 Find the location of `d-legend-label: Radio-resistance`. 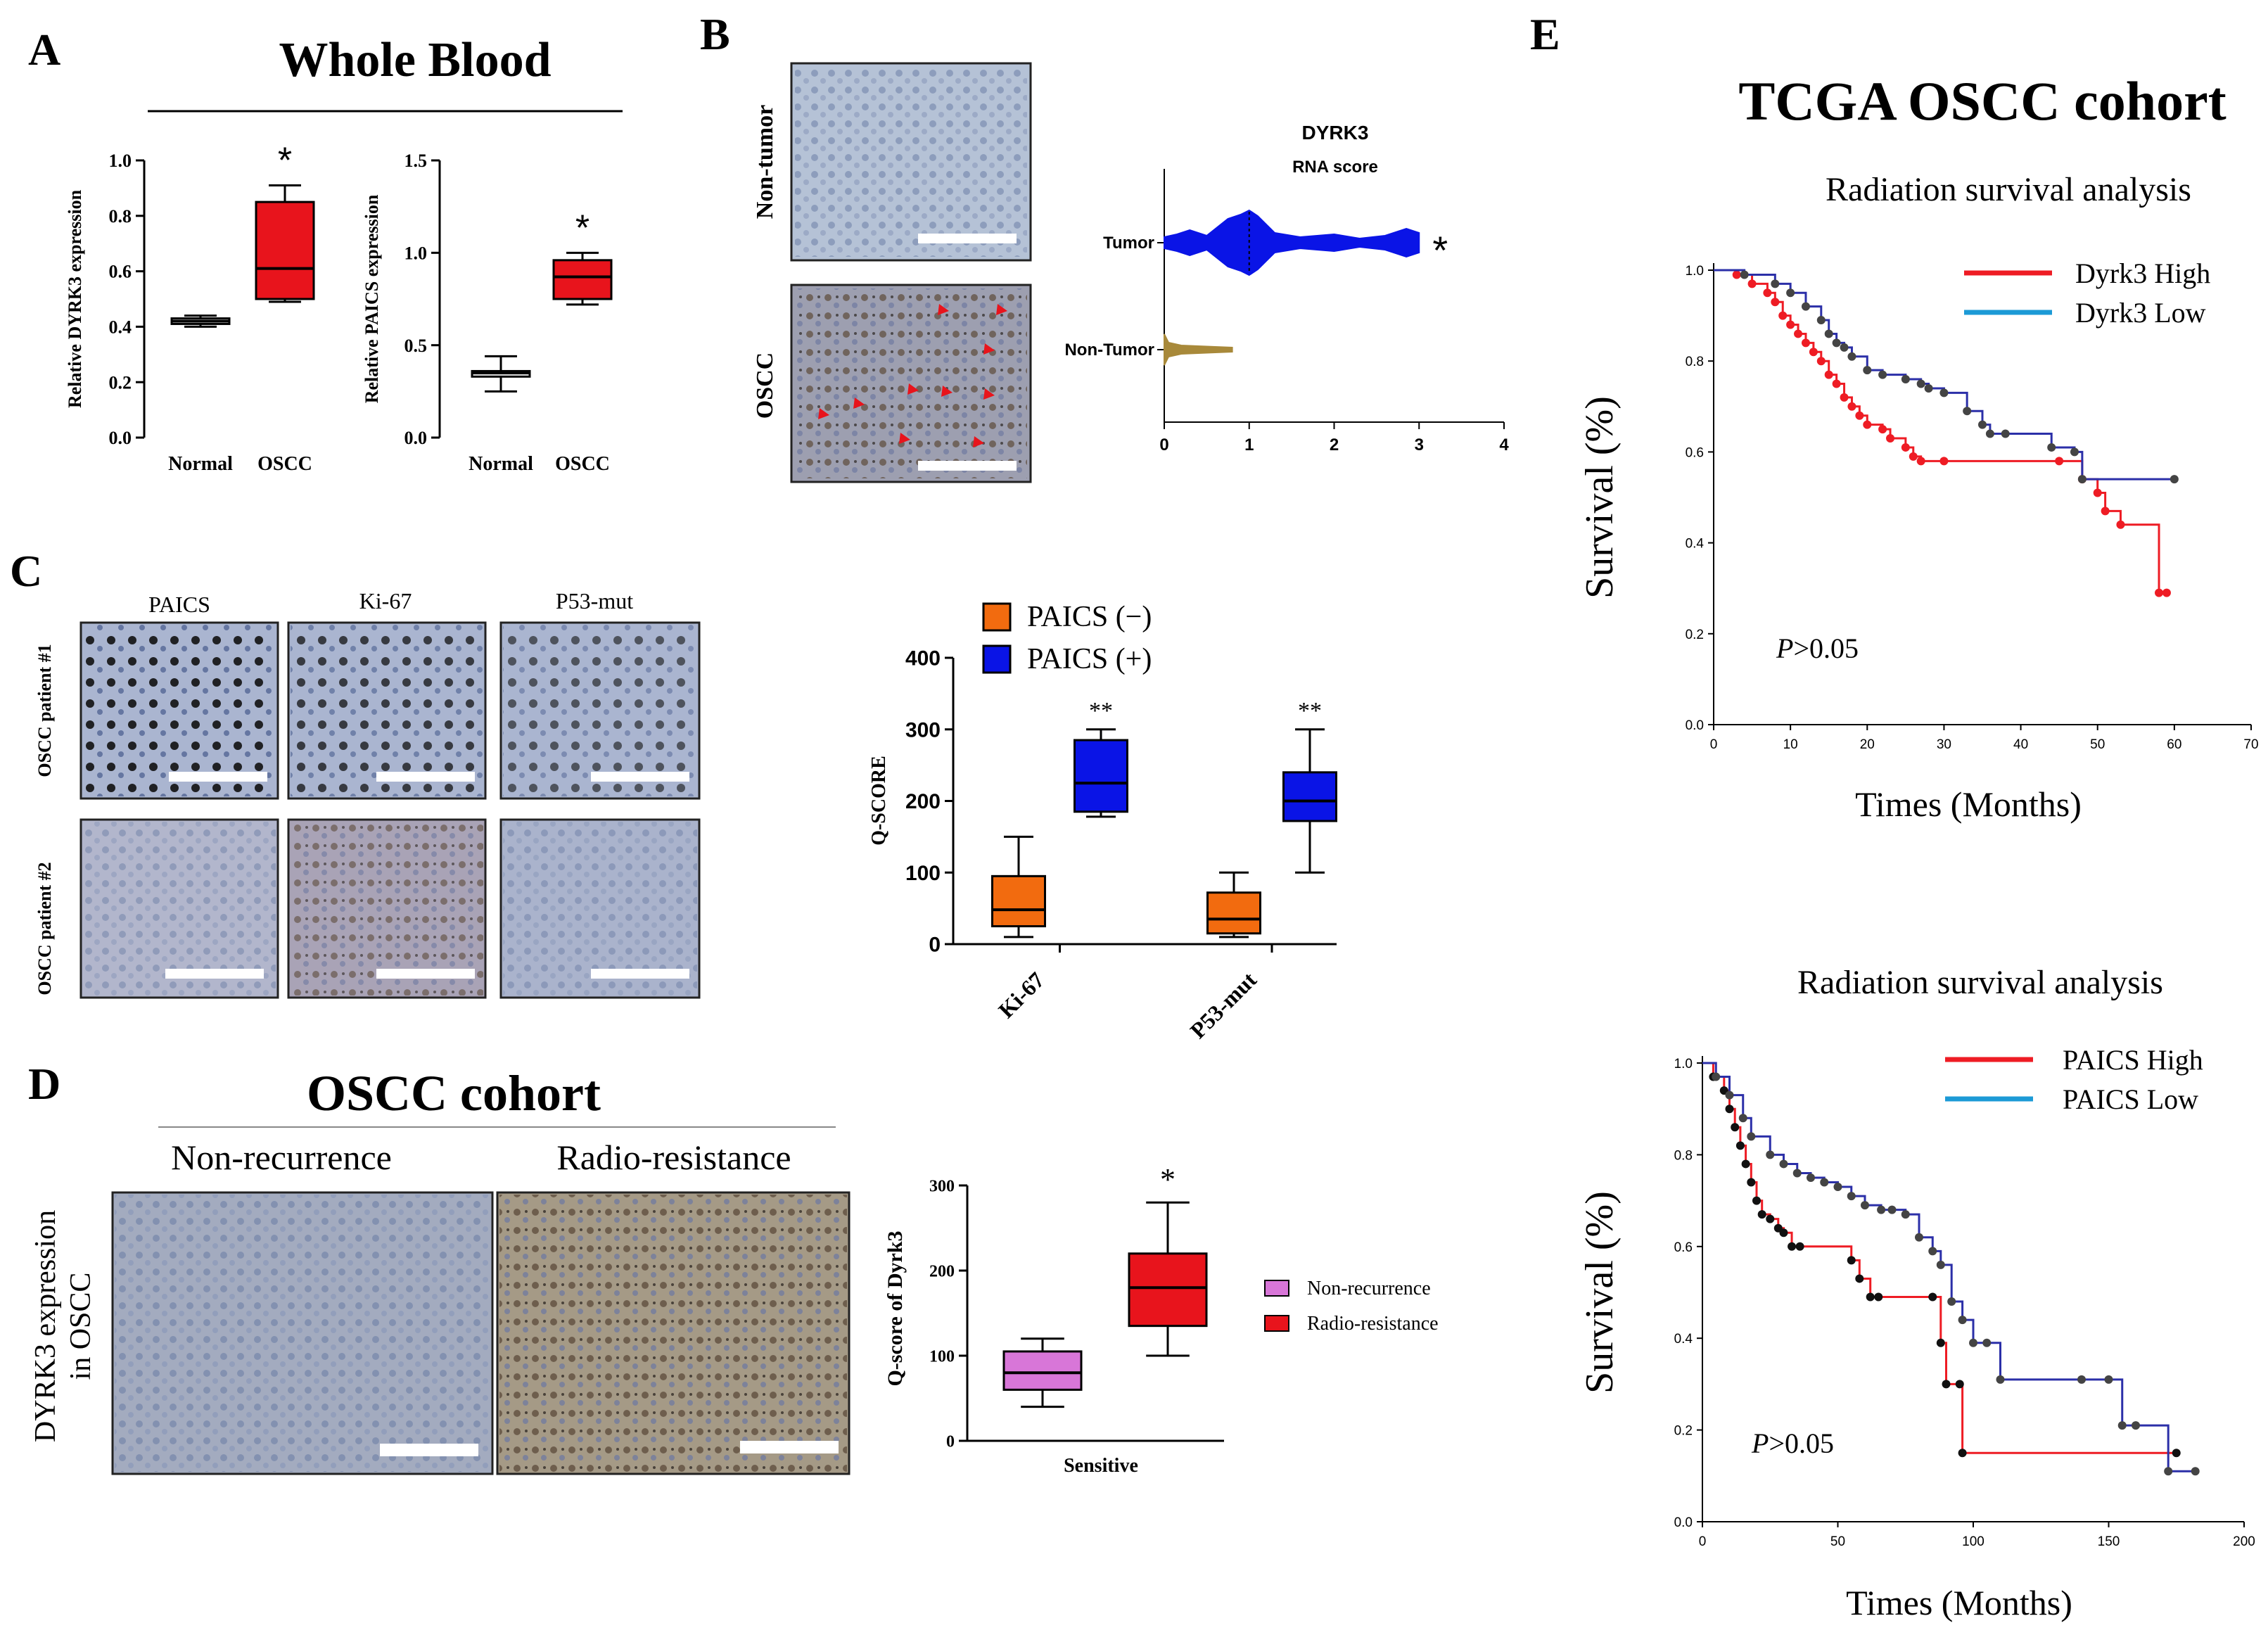

d-legend-label: Radio-resistance is located at coordinates (1373, 1324).